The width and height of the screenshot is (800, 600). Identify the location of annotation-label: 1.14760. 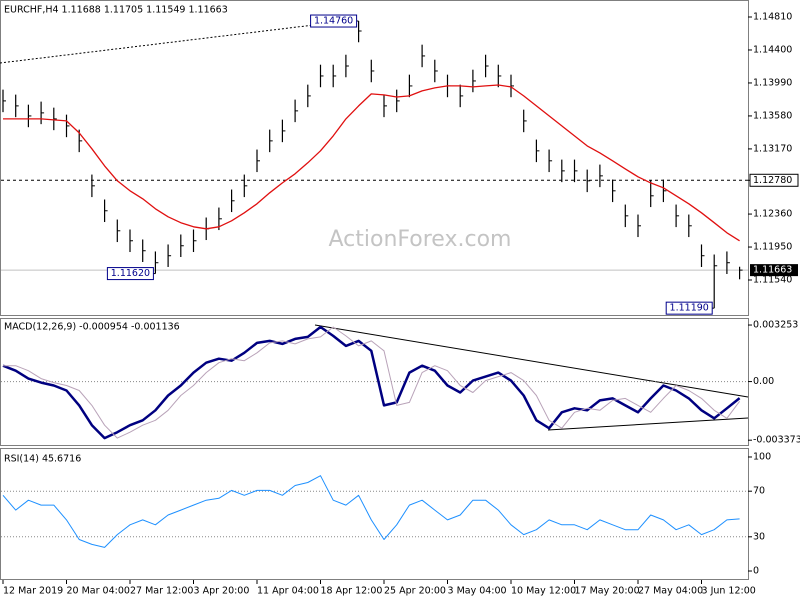
(333, 21).